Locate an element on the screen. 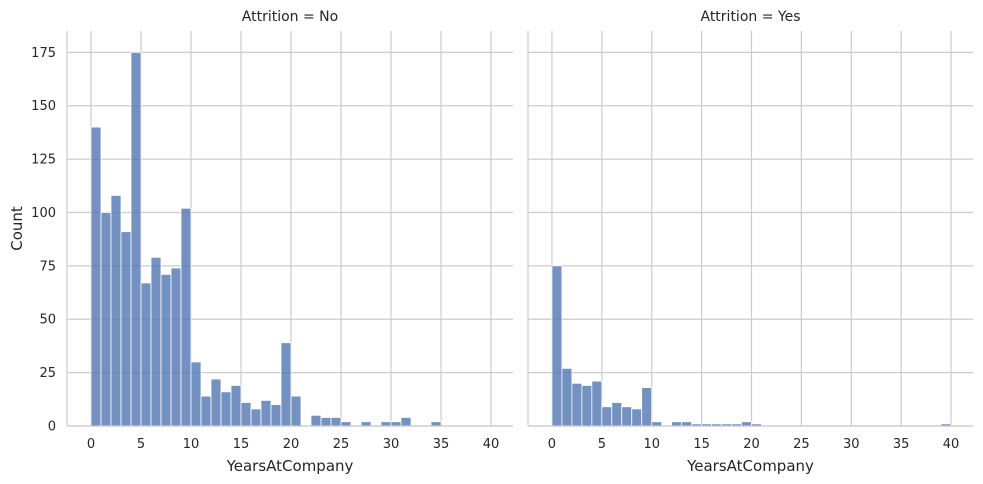 This screenshot has width=983, height=484. panel-title: Attrition = No is located at coordinates (290, 17).